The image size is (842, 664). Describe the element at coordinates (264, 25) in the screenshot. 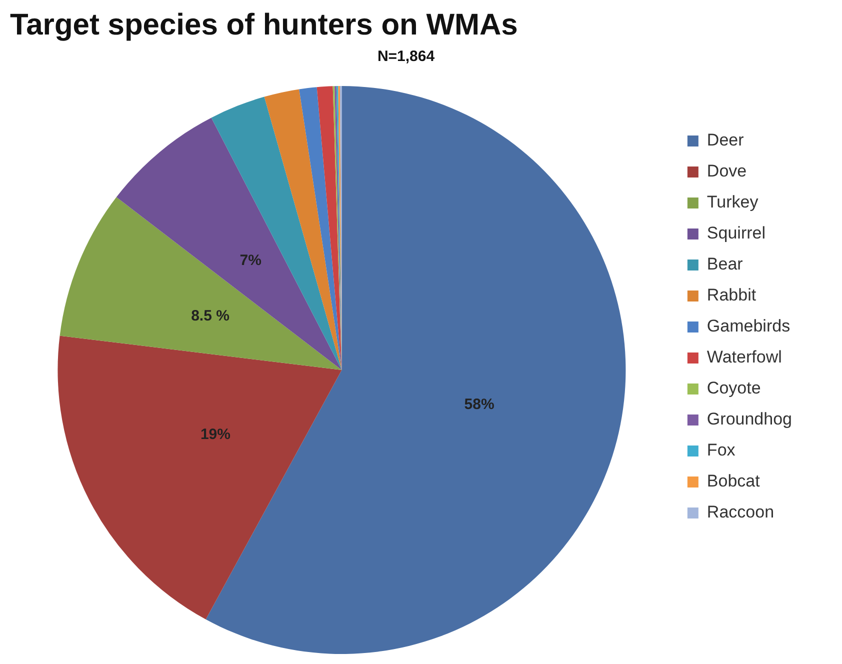

I see `chart-title: Target species of hunters on WMAs` at that location.